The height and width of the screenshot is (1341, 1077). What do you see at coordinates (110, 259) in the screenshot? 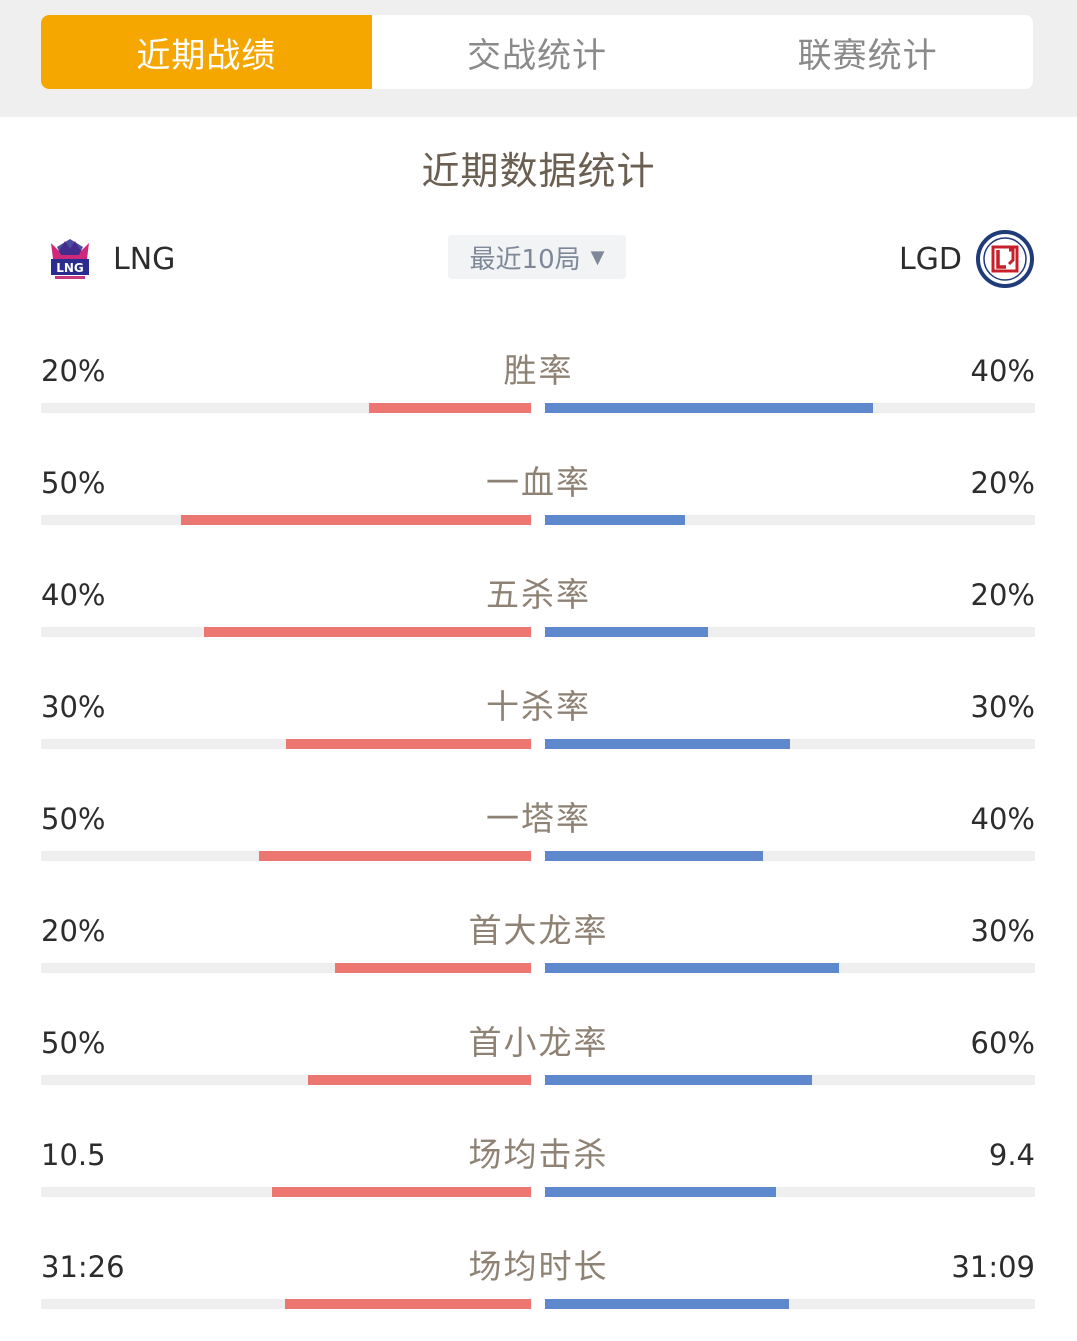
I see `team-left: LNG LNG` at bounding box center [110, 259].